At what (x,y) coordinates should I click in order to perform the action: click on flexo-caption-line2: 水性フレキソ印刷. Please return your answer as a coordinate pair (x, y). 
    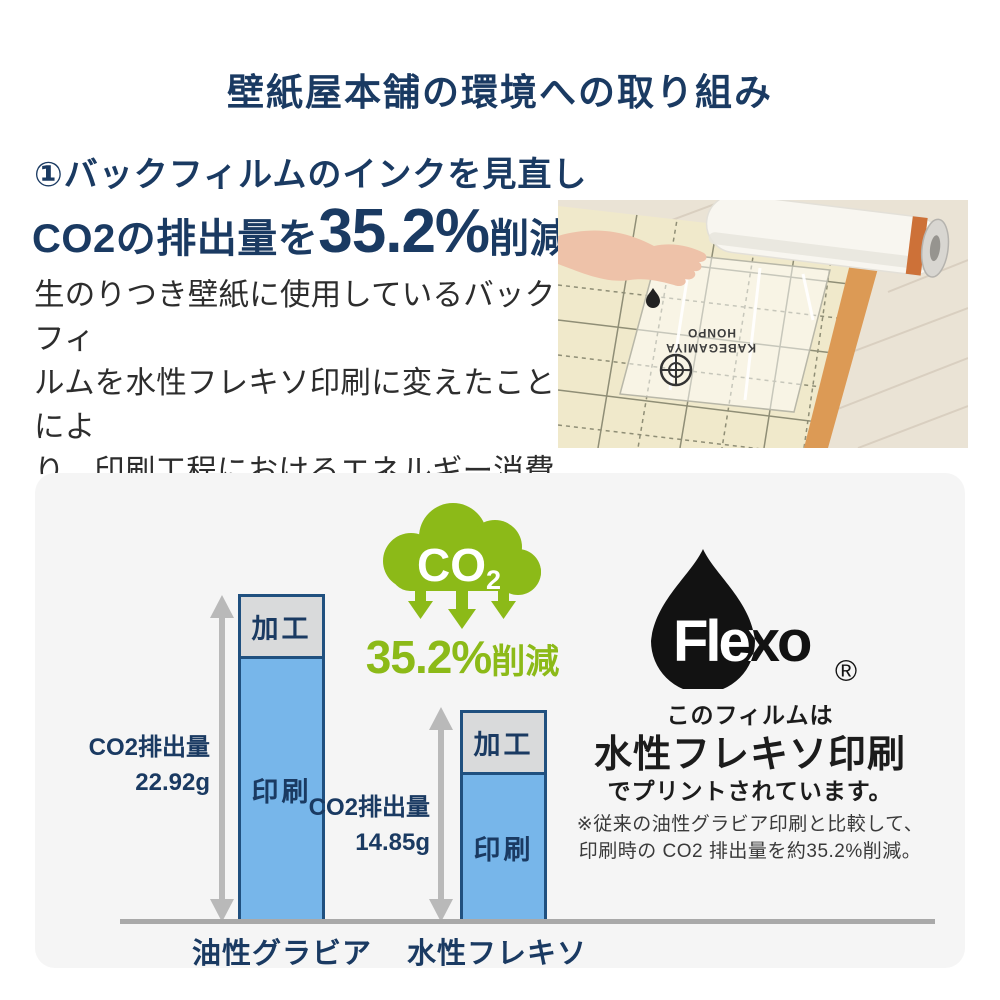
    Looking at the image, I should click on (749, 755).